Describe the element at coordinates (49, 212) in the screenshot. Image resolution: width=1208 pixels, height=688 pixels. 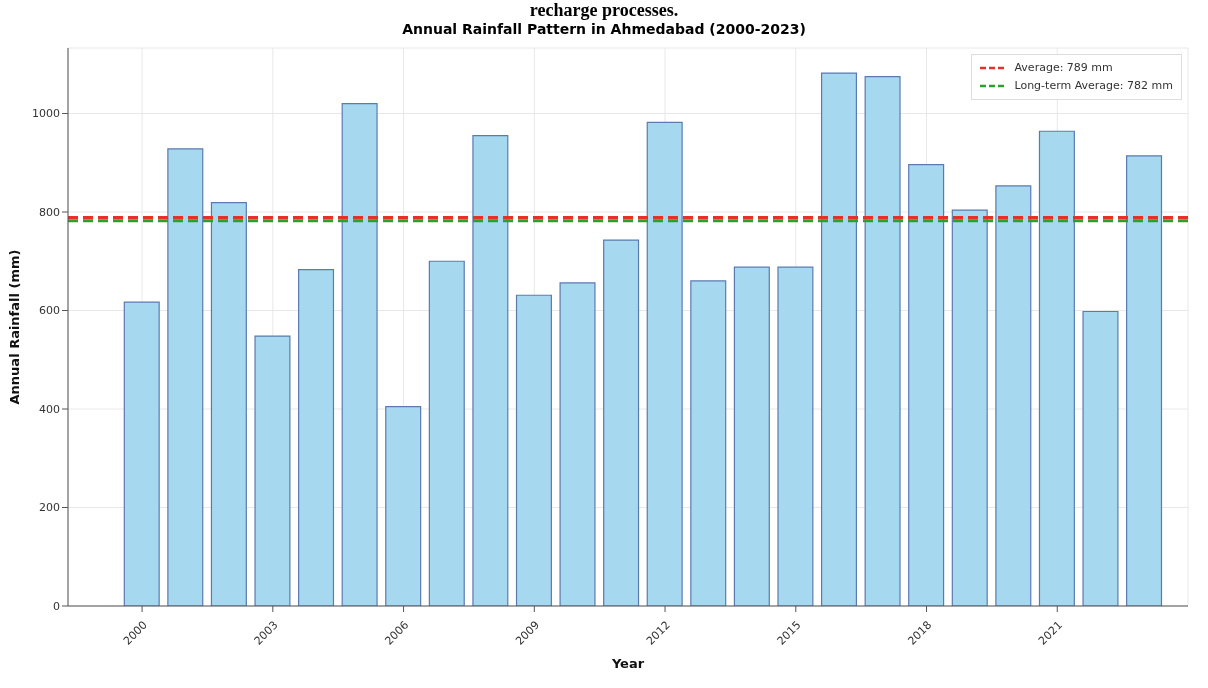
I see `y-tick-label: 800` at that location.